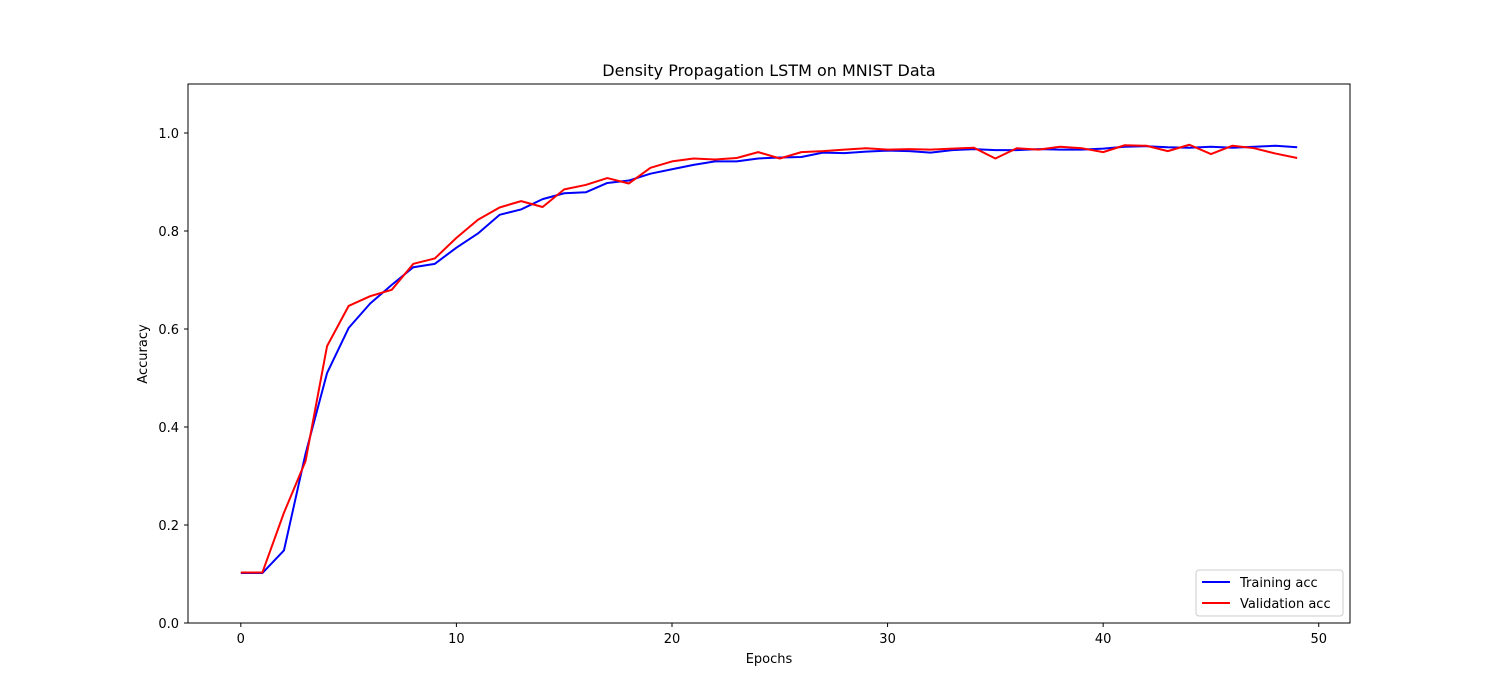  Describe the element at coordinates (168, 232) in the screenshot. I see `y-tick-label: 0.8` at that location.